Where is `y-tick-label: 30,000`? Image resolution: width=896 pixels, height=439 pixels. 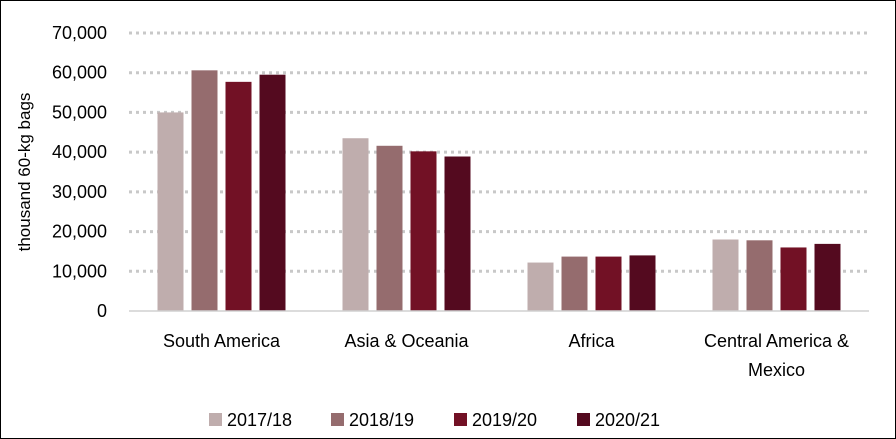
y-tick-label: 30,000 is located at coordinates (79, 192).